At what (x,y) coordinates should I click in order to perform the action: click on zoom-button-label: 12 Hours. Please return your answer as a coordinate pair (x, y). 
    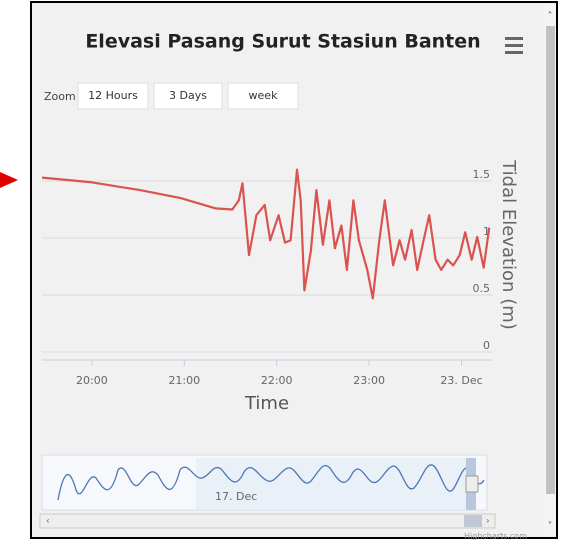
    Looking at the image, I should click on (113, 95).